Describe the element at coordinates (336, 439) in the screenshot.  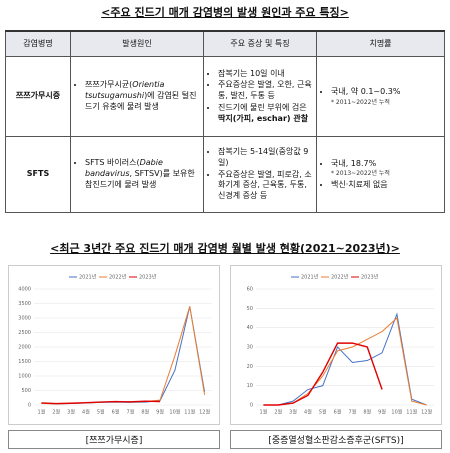
I see `caption: [중증열성혈소판감소증후군(SFTS)]` at that location.